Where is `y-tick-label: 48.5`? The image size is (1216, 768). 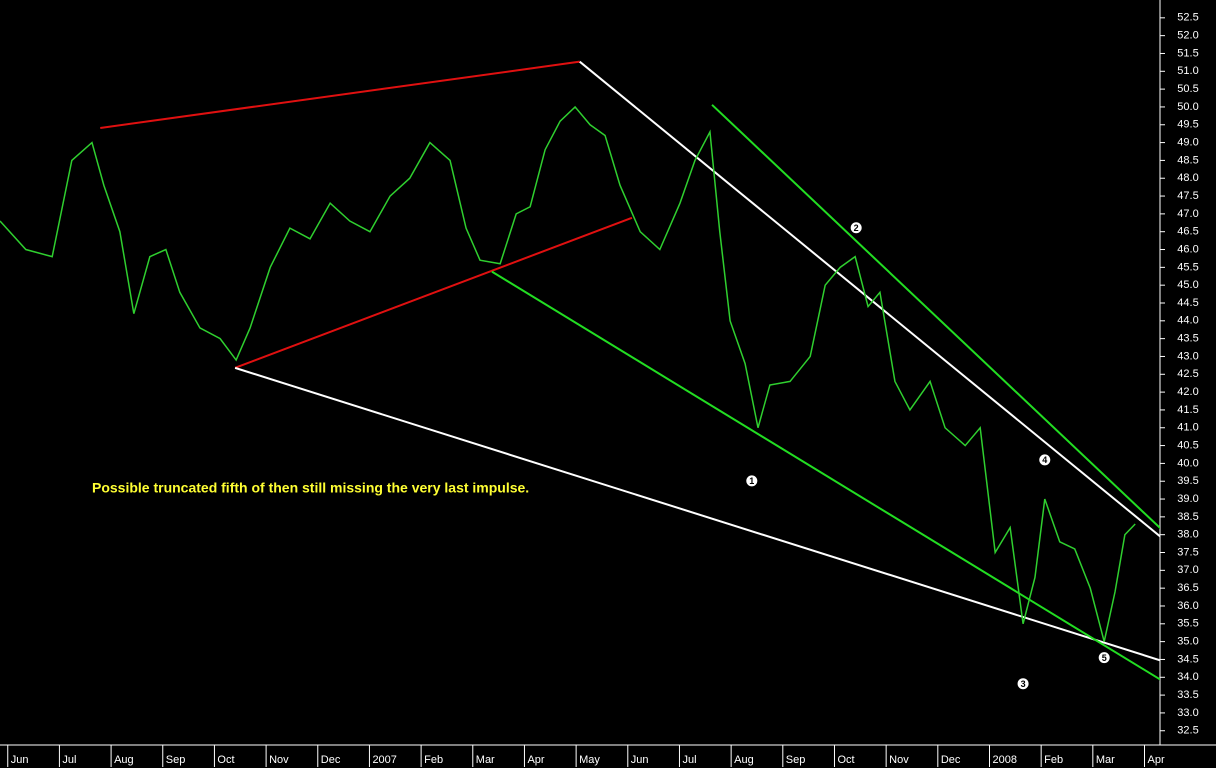
y-tick-label: 48.5 is located at coordinates (1187, 160).